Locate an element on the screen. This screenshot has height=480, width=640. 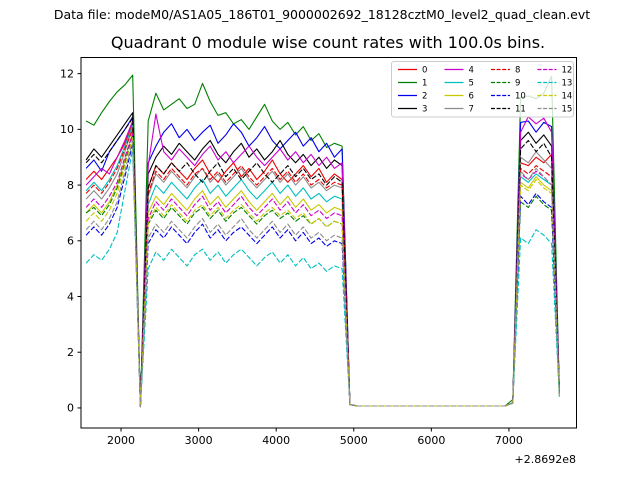
legend-label-2: 2 is located at coordinates (424, 97).